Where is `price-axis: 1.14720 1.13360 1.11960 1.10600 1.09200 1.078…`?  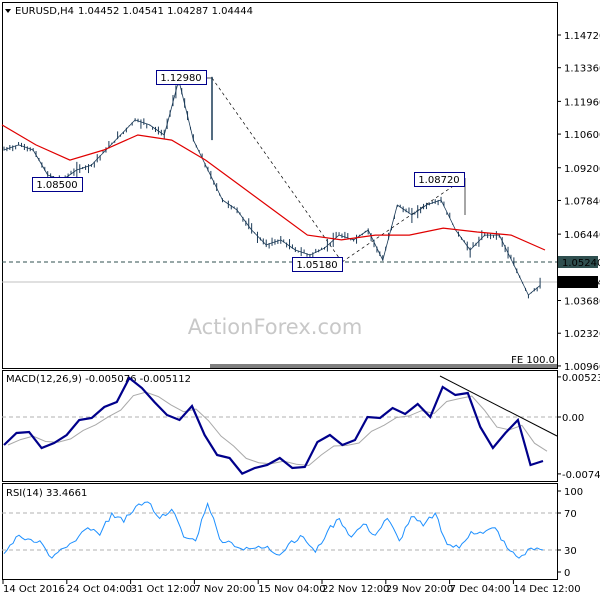
price-axis: 1.14720 1.13360 1.11960 1.10600 1.09200 1.078… is located at coordinates (578, 202).